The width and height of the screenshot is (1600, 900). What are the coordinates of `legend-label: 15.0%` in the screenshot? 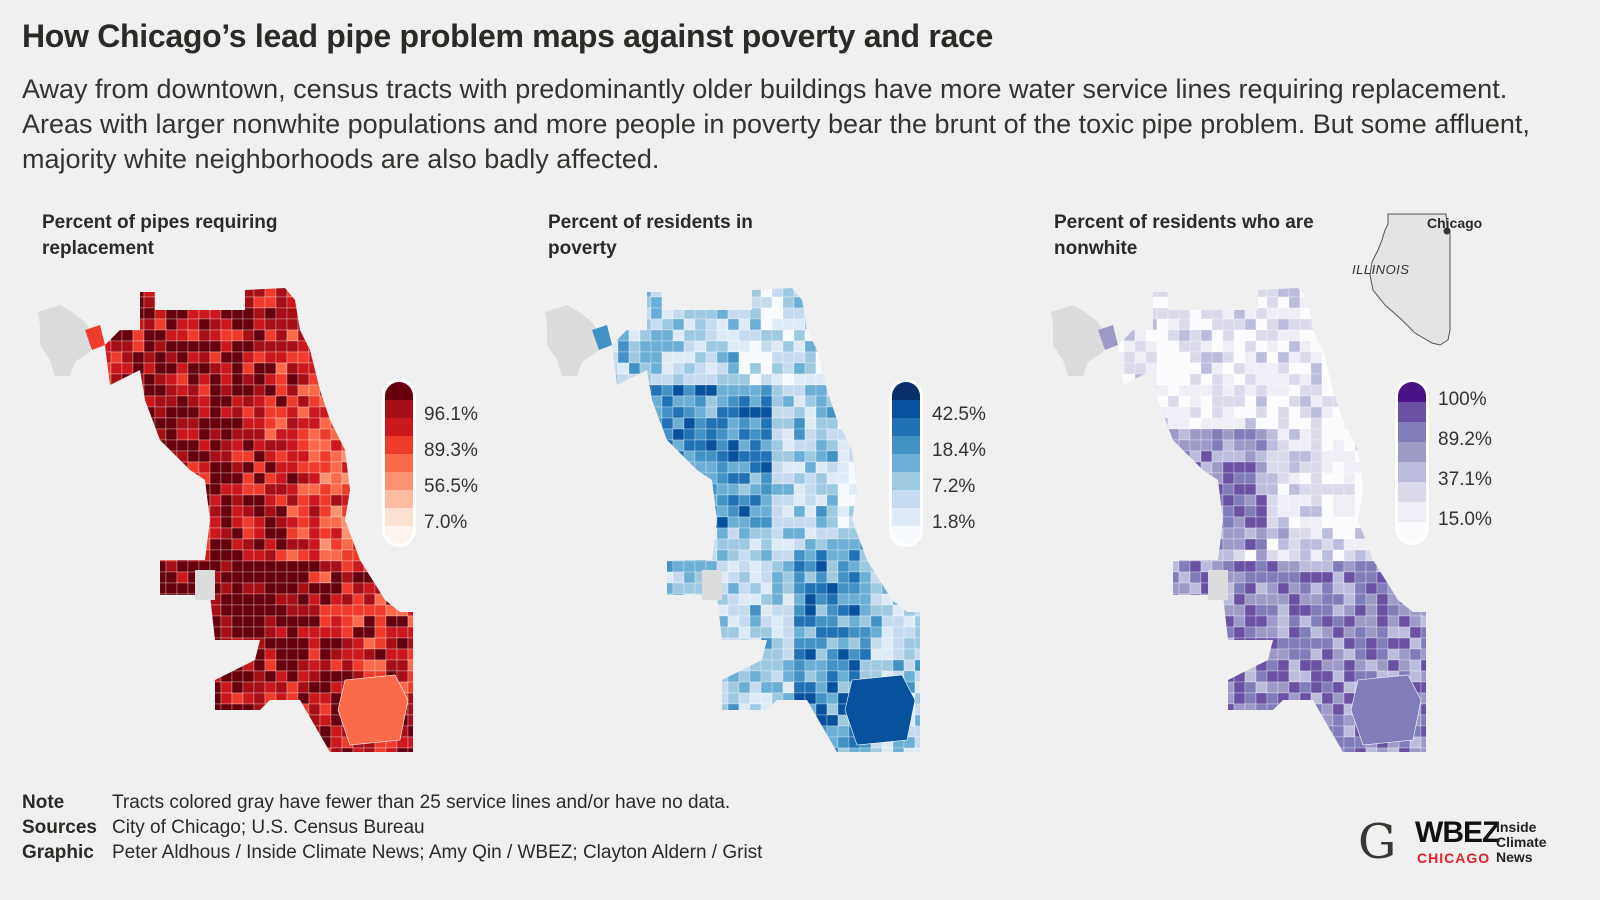 It's located at (1465, 519).